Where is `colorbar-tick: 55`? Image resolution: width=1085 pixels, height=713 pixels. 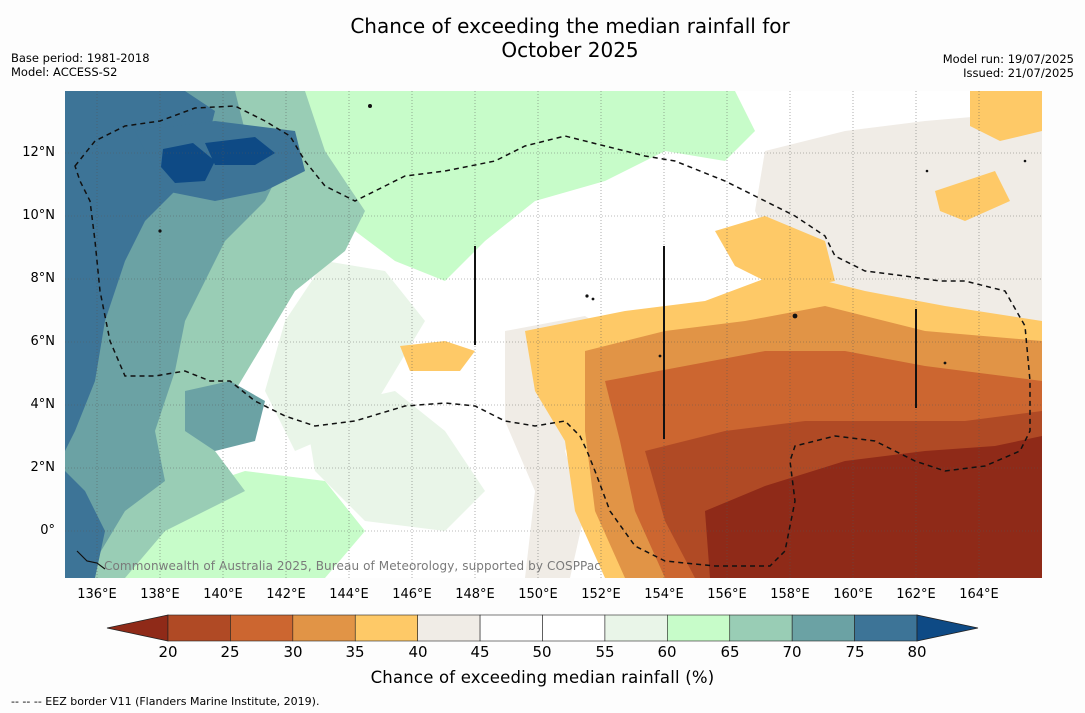
colorbar-tick: 55 is located at coordinates (605, 652).